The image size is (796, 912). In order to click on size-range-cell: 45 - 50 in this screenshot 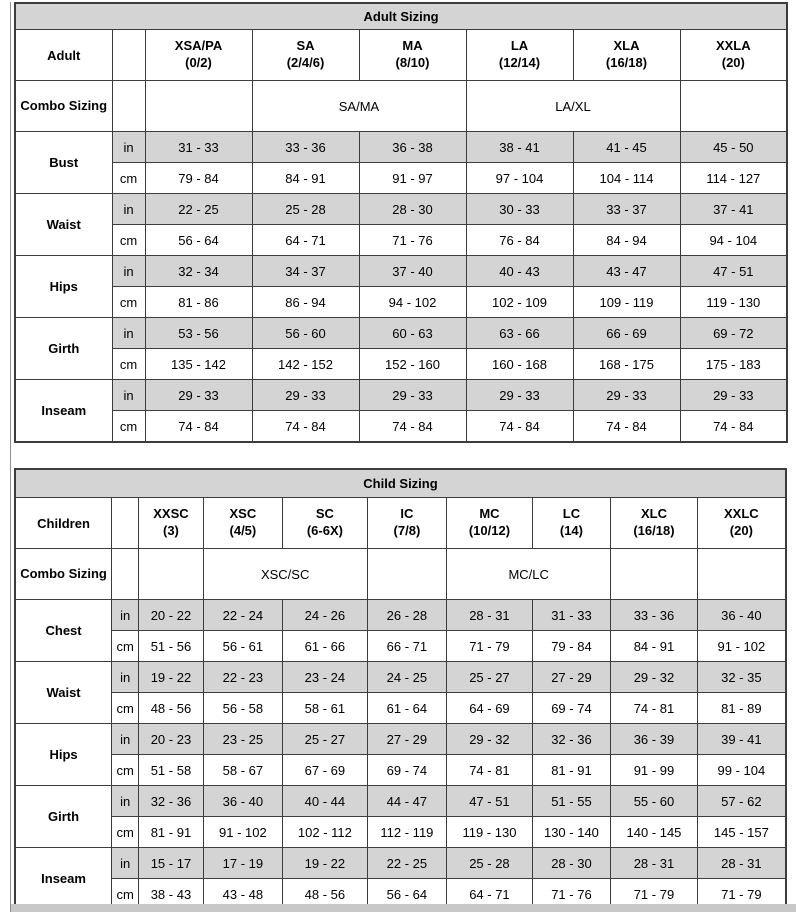, I will do `click(733, 147)`.